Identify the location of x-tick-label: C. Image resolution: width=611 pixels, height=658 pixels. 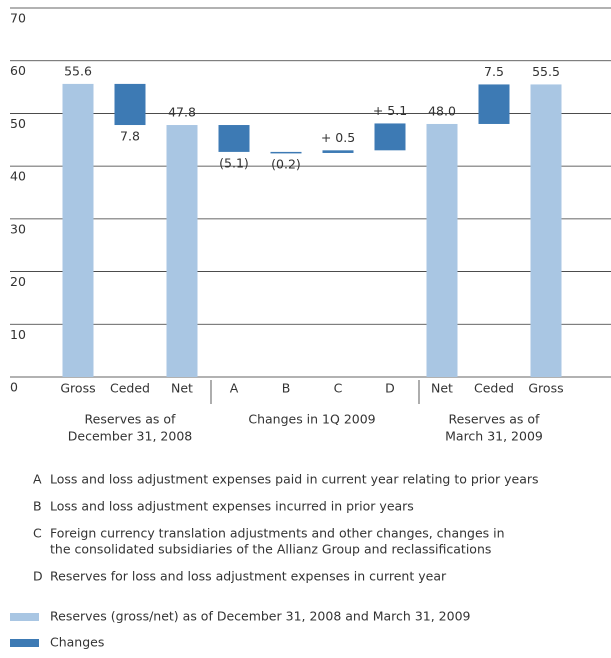
(338, 388).